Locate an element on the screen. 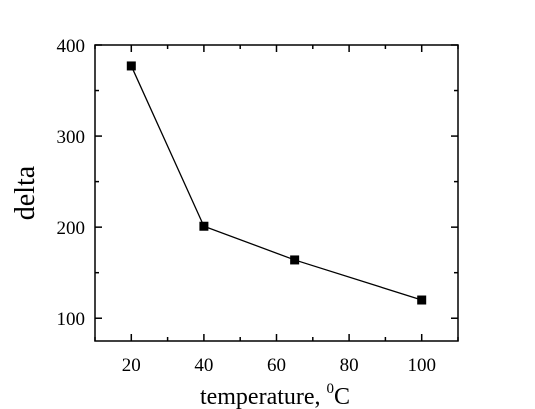  x-tick-label: 80 is located at coordinates (349, 365).